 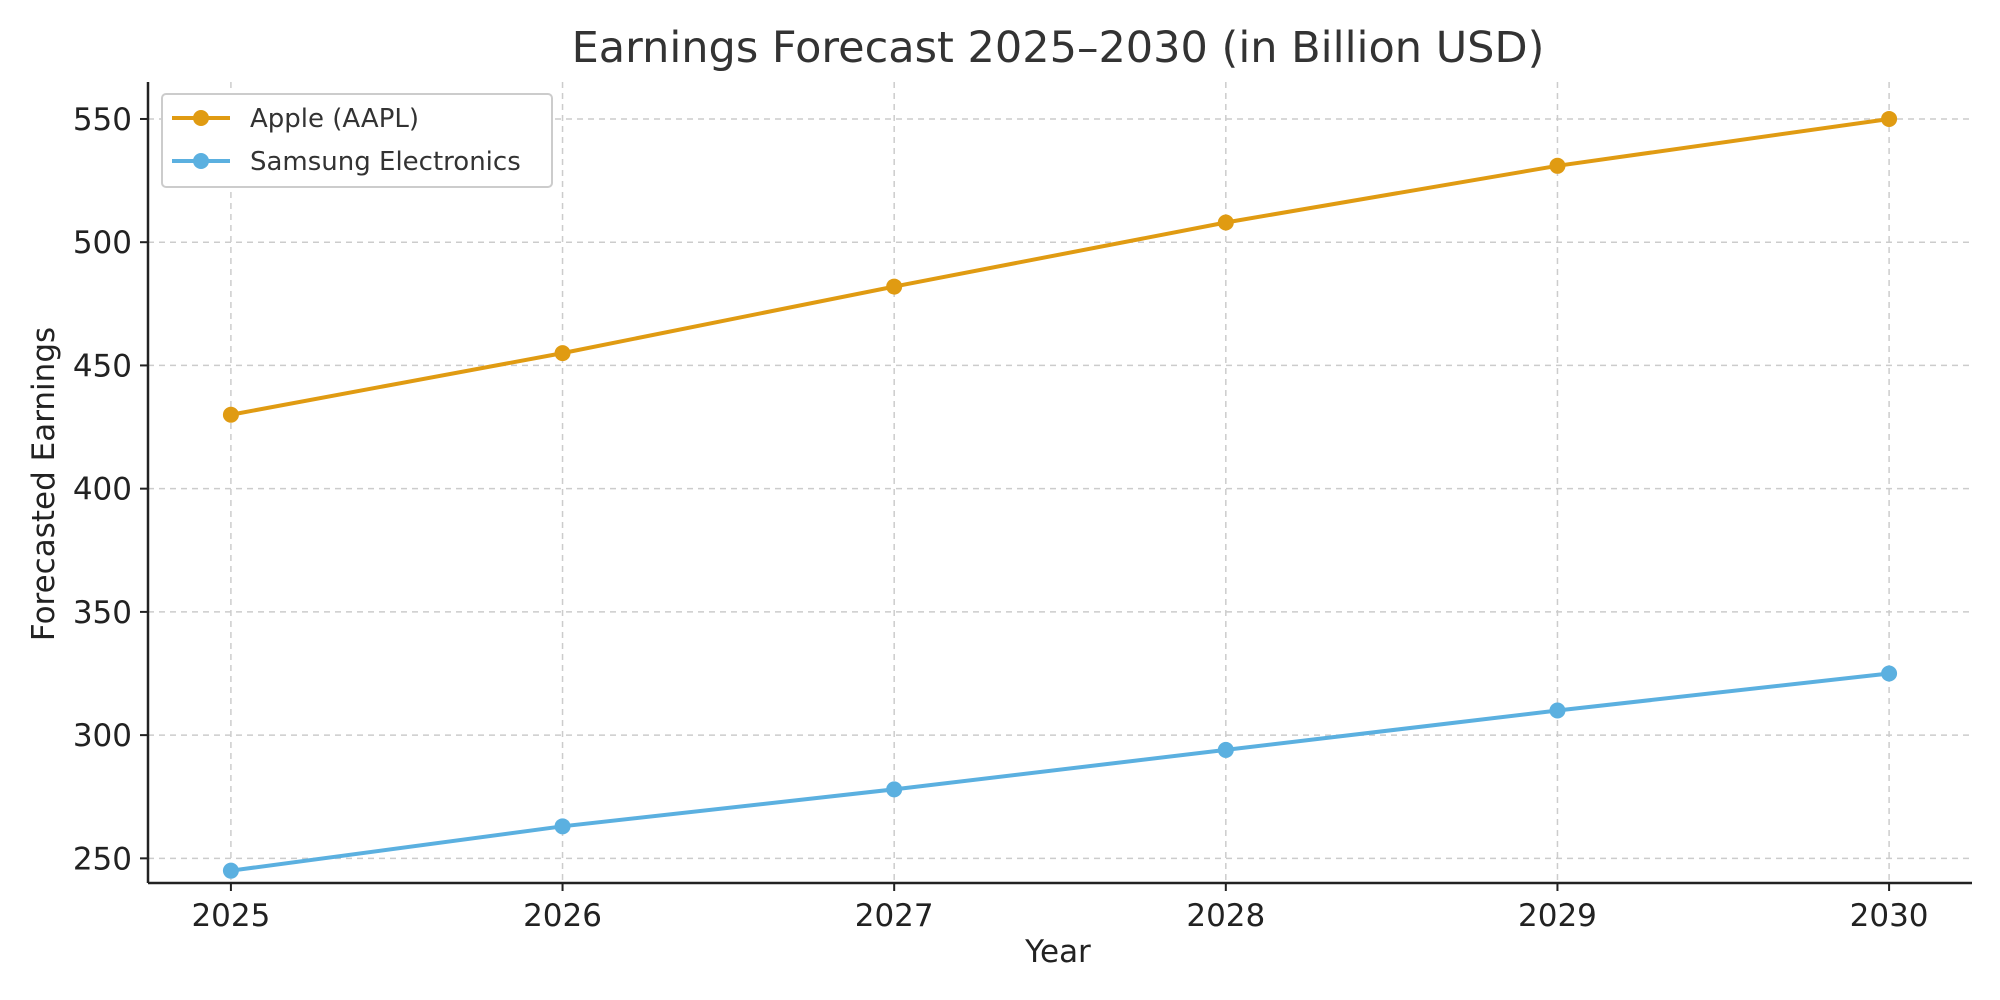 I want to click on y-axis-label: Forecasted Earnings, so click(x=44, y=484).